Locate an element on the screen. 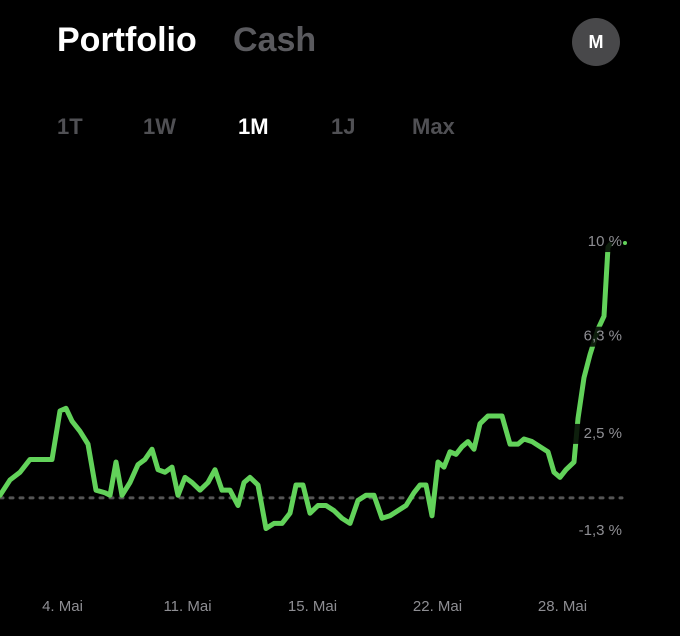  range-tab: 1W is located at coordinates (159, 126).